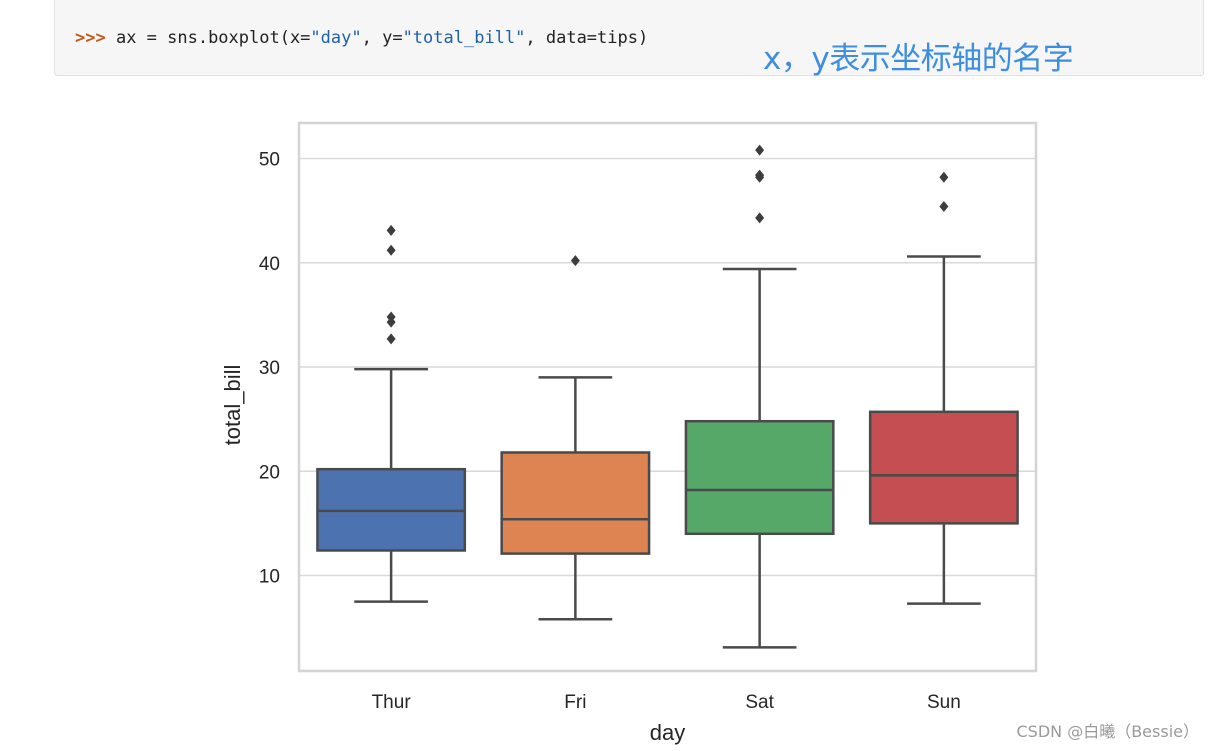 Image resolution: width=1213 pixels, height=751 pixels. I want to click on code-segment: "total_bill", so click(464, 38).